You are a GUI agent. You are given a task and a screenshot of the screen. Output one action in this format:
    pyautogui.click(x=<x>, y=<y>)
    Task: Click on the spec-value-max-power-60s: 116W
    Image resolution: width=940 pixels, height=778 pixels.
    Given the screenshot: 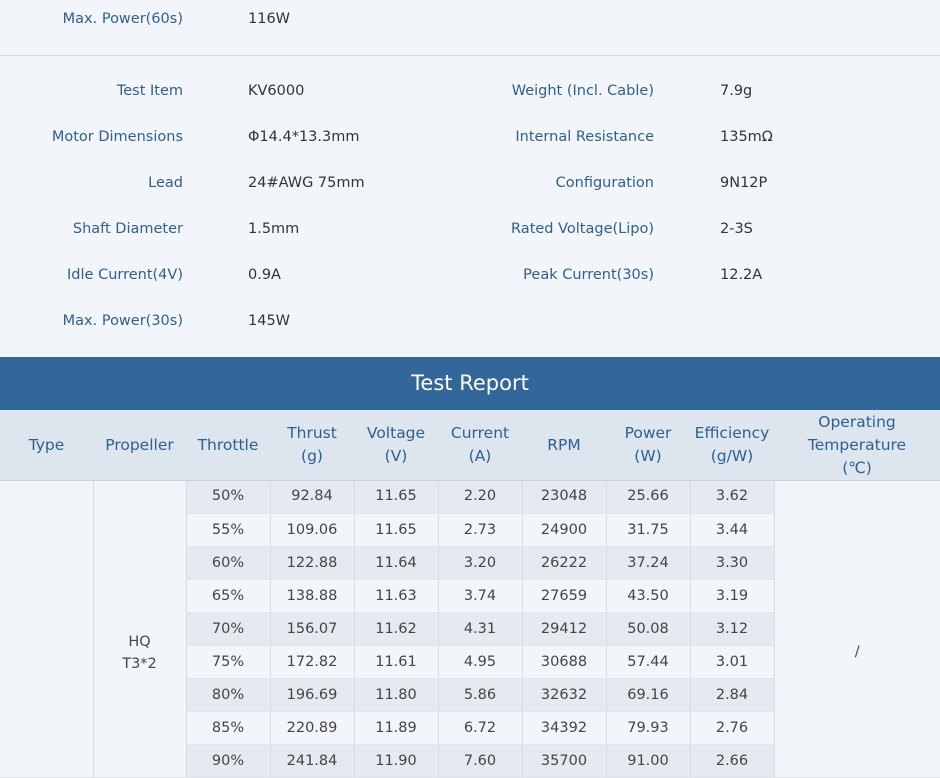 What is the action you would take?
    pyautogui.click(x=269, y=19)
    